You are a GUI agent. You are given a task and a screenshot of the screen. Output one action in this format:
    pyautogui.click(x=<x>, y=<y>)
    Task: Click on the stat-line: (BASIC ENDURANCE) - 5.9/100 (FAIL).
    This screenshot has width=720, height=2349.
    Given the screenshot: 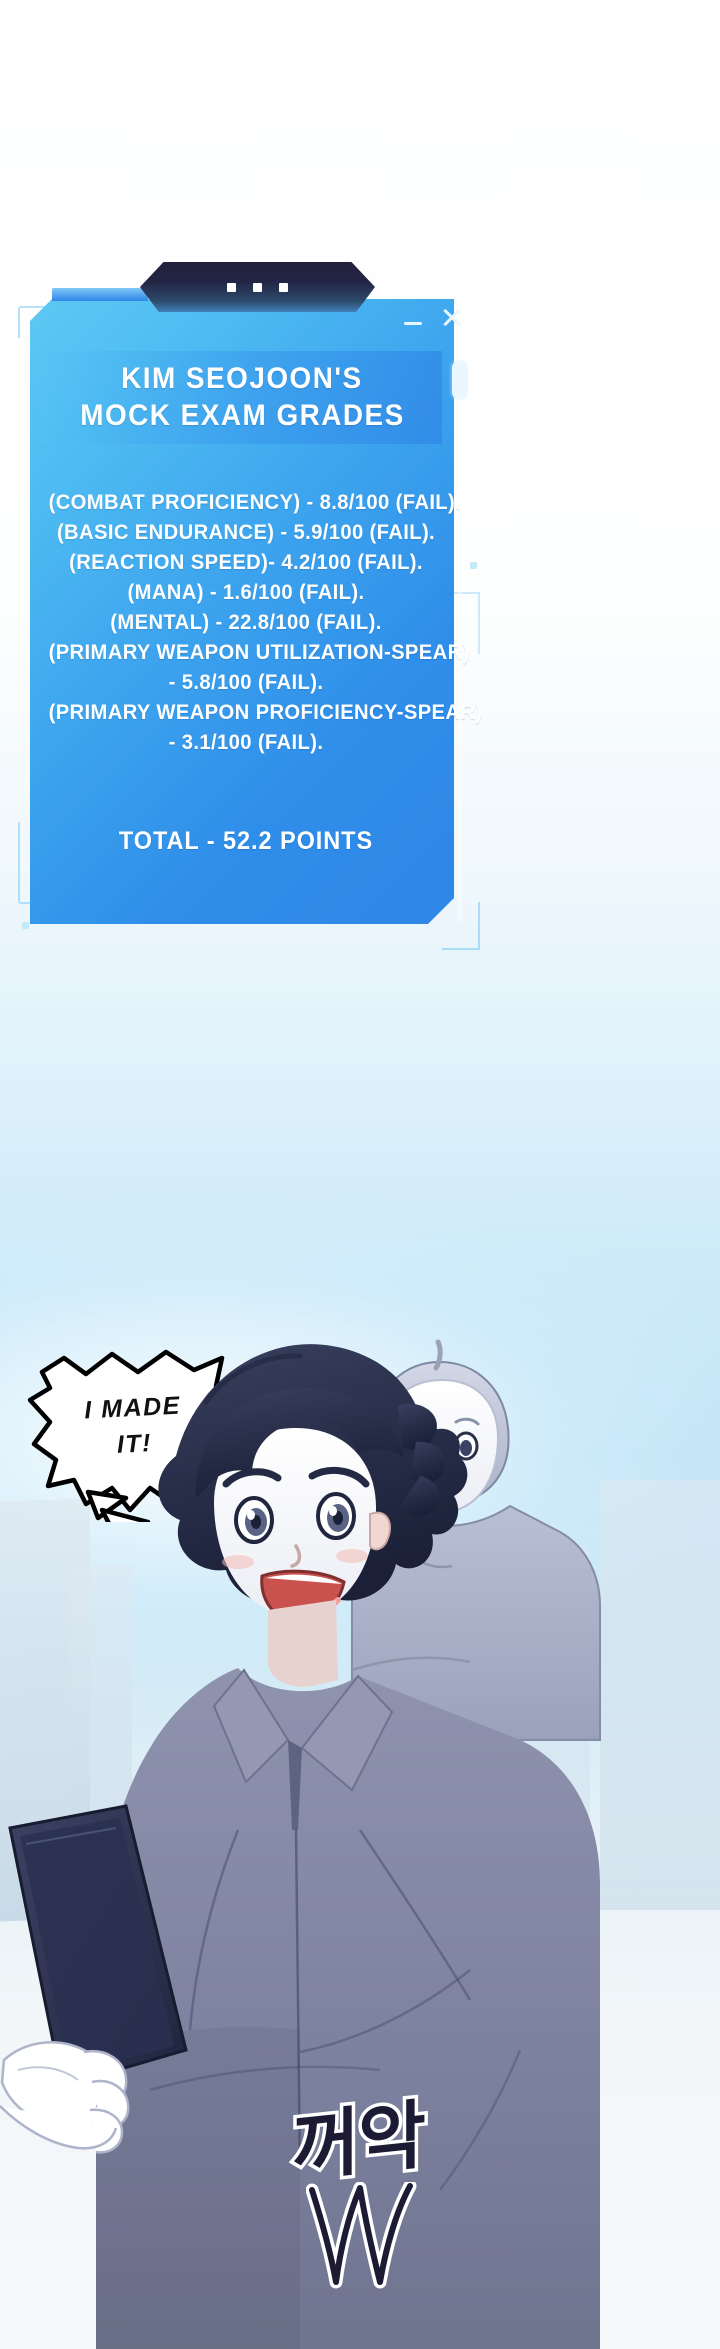 What is the action you would take?
    pyautogui.click(x=246, y=532)
    